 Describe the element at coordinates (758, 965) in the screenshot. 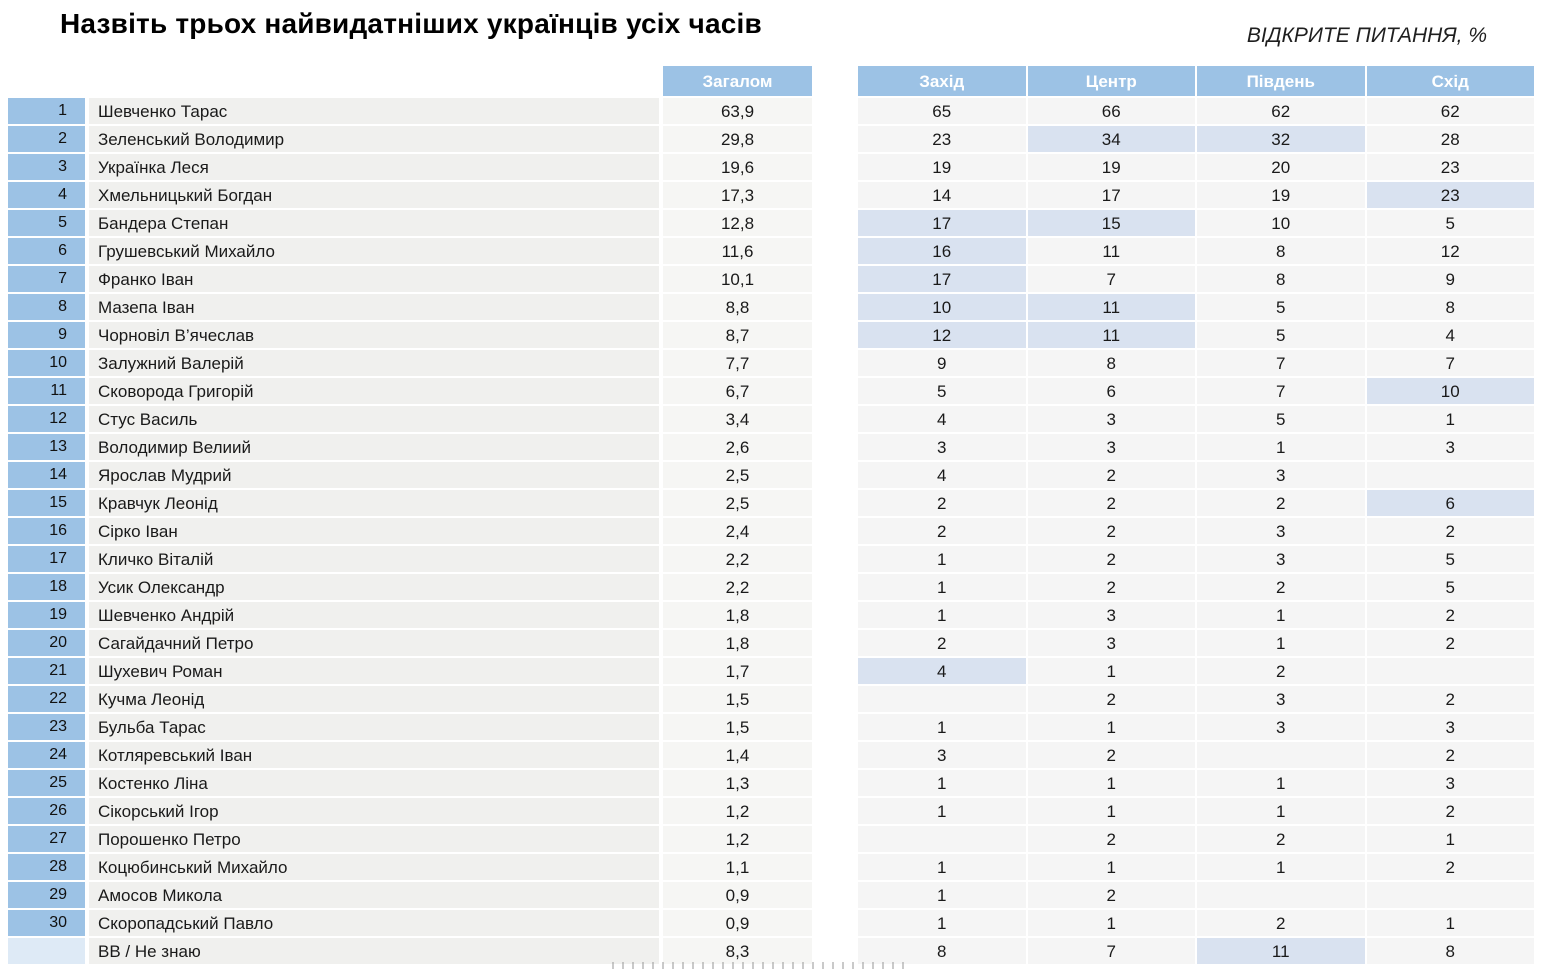

I see `cutoff-text-artifact` at that location.